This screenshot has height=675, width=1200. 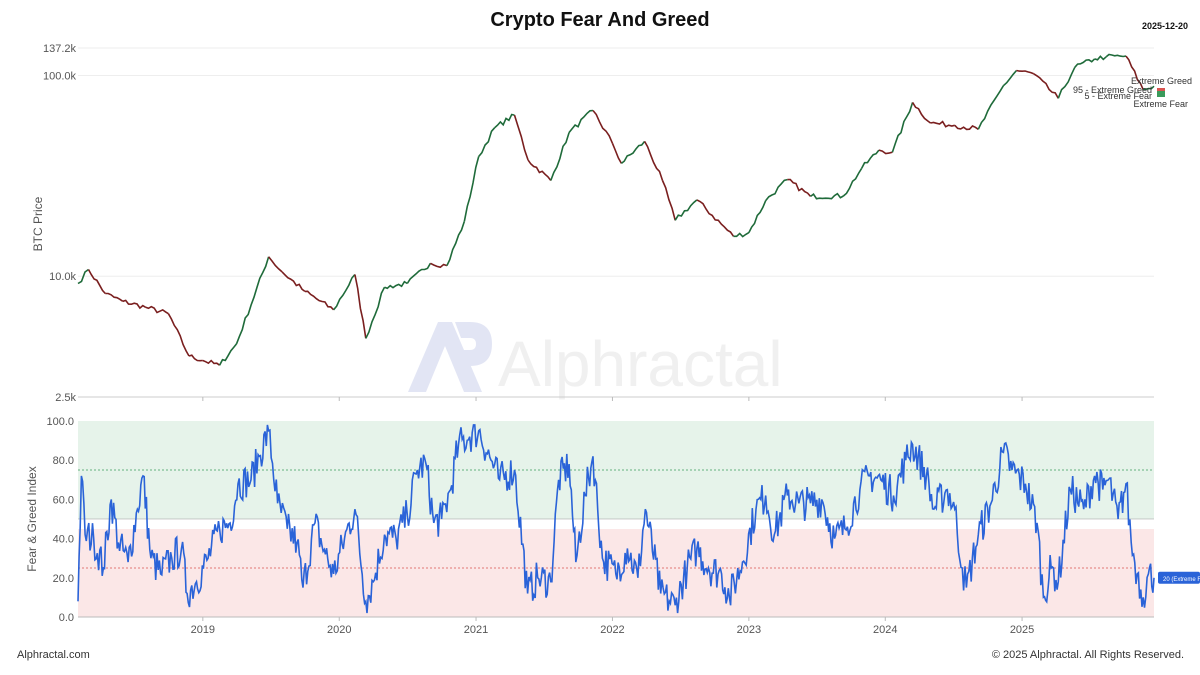 I want to click on x-tick-label: 2021, so click(x=476, y=630).